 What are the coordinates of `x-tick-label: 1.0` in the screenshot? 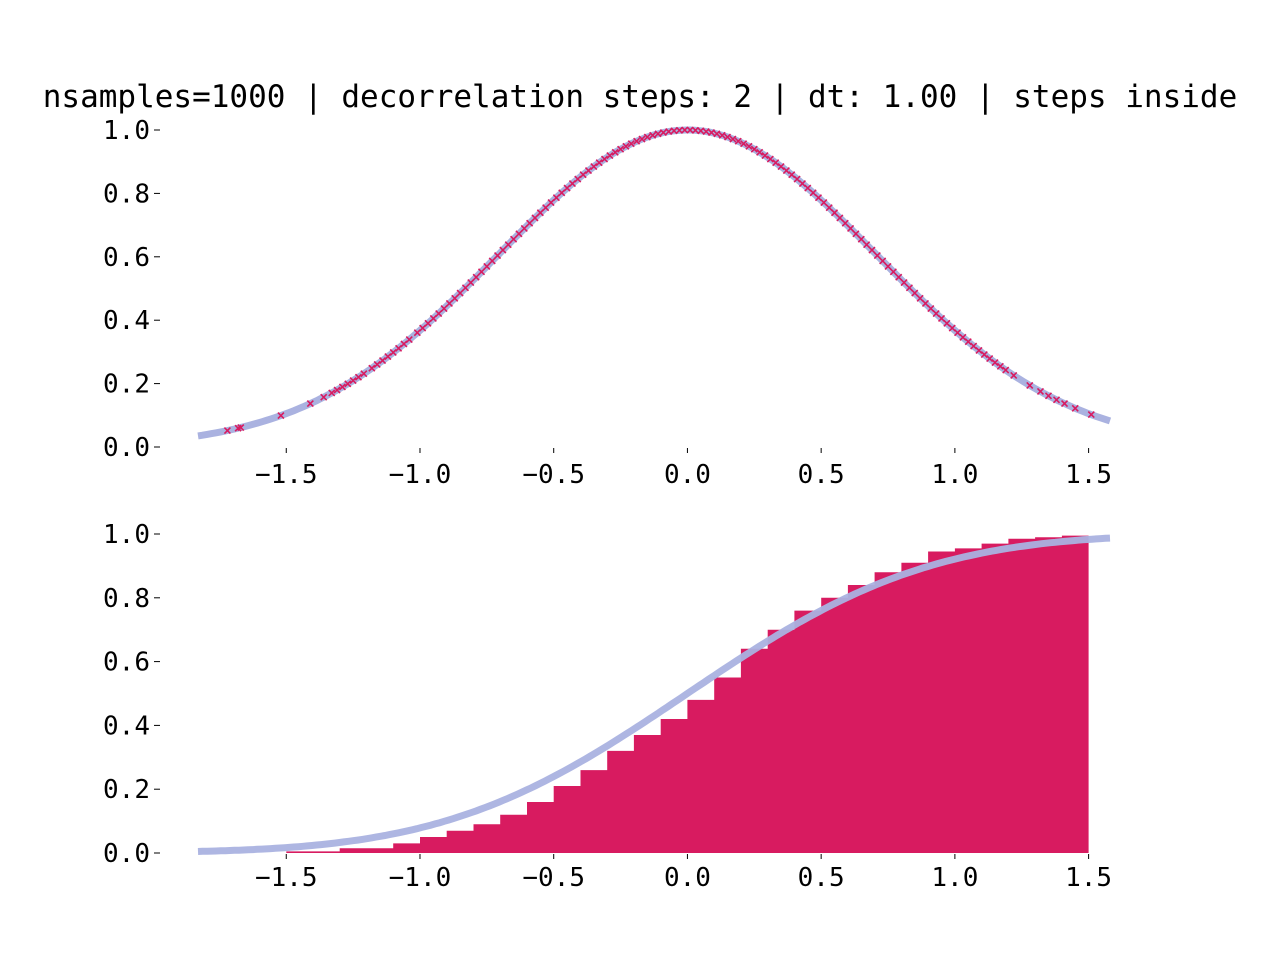 It's located at (954, 475).